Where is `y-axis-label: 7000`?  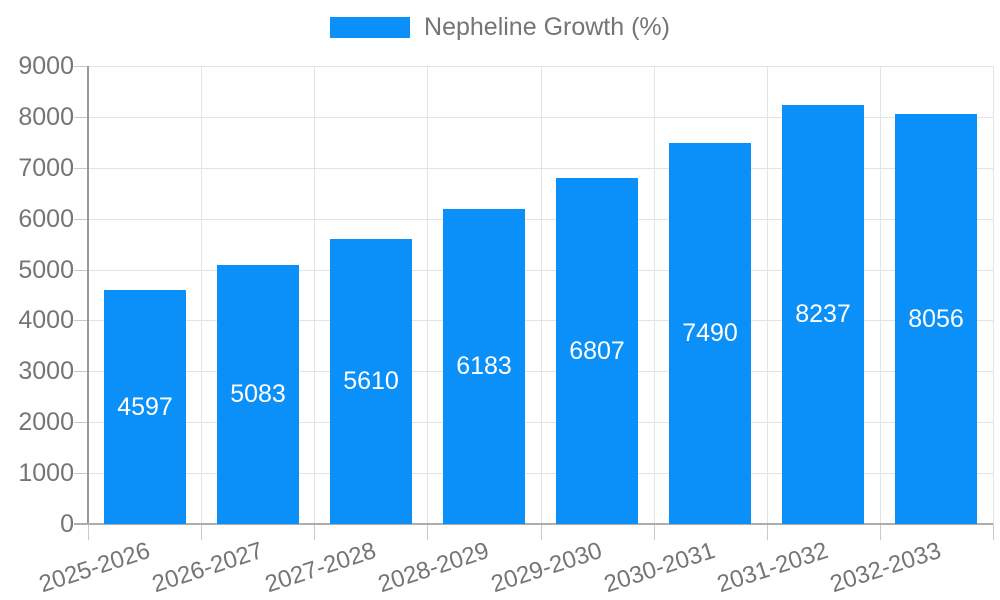
y-axis-label: 7000 is located at coordinates (46, 168).